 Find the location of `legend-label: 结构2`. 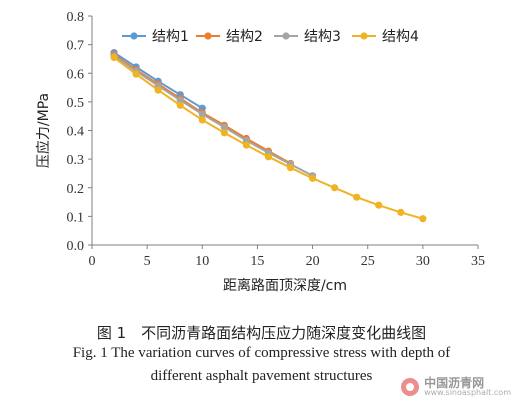

legend-label: 结构2 is located at coordinates (244, 37).